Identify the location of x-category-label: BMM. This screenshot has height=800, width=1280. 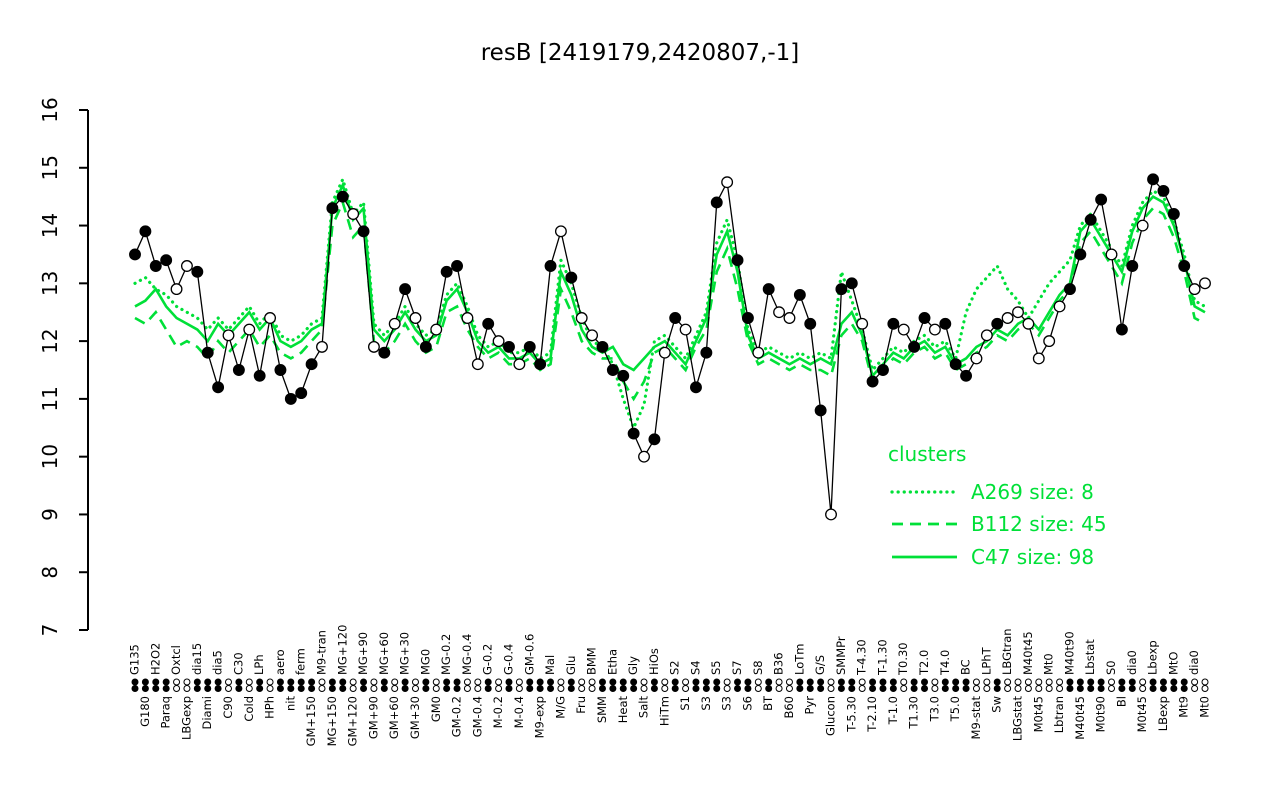
(592, 661).